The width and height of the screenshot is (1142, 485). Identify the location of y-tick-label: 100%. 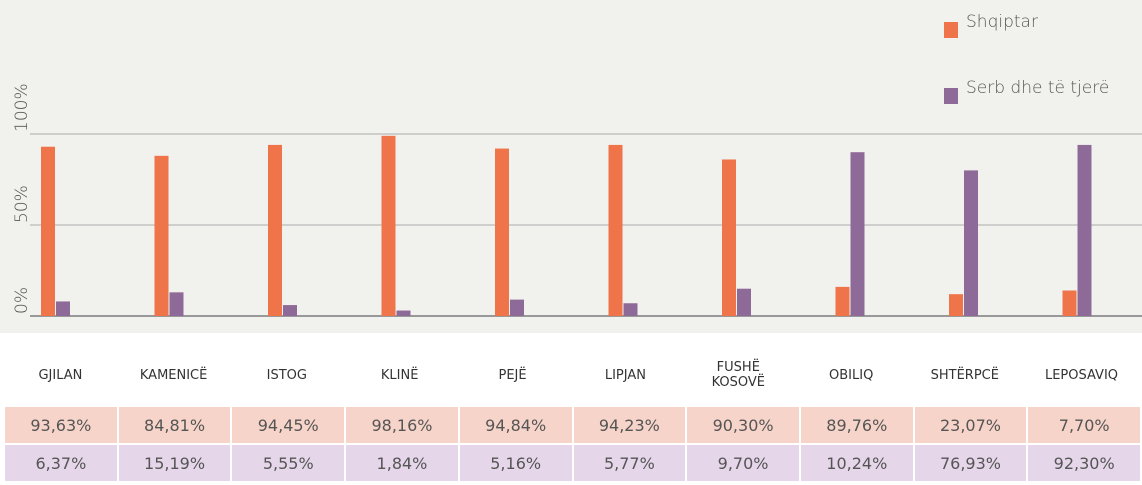
(22, 107).